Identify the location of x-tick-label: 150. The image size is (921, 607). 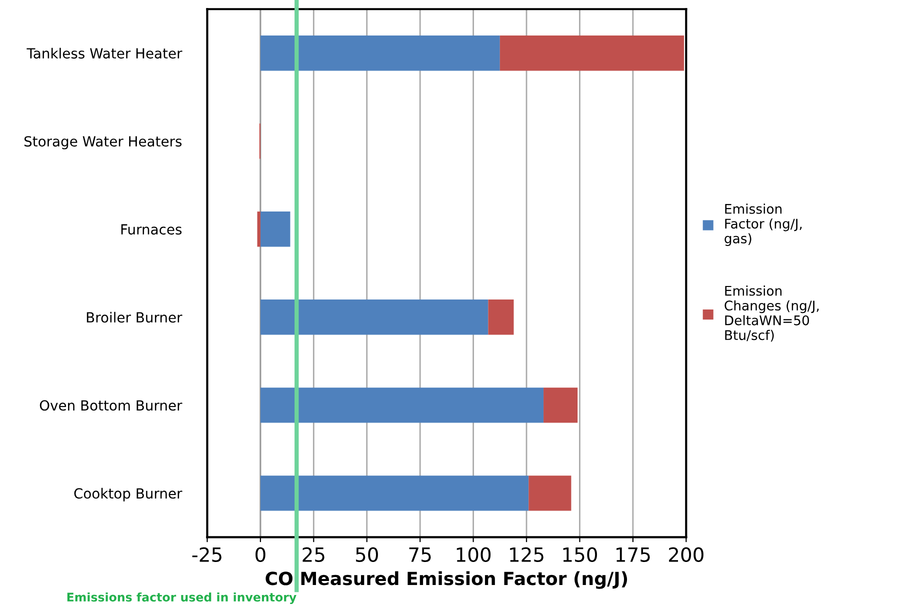
(580, 554).